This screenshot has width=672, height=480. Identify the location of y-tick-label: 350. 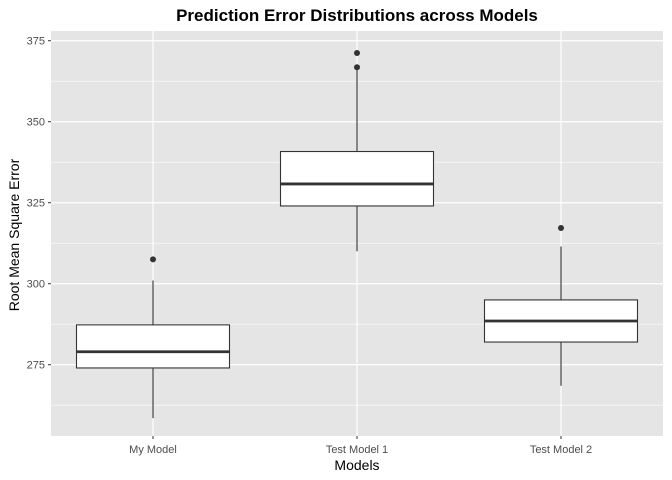
(36, 123).